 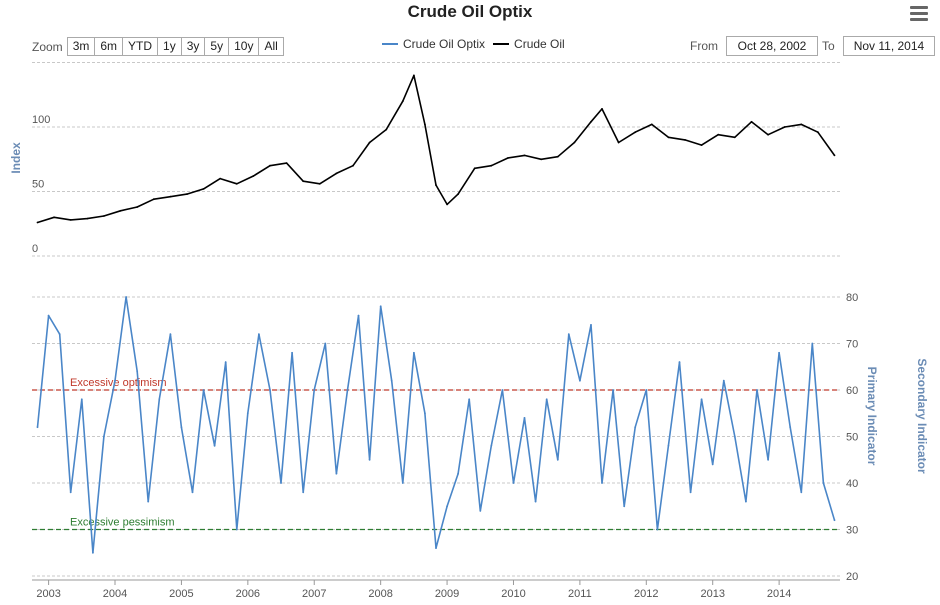 What do you see at coordinates (501, 44) in the screenshot?
I see `legend-swatch-crude` at bounding box center [501, 44].